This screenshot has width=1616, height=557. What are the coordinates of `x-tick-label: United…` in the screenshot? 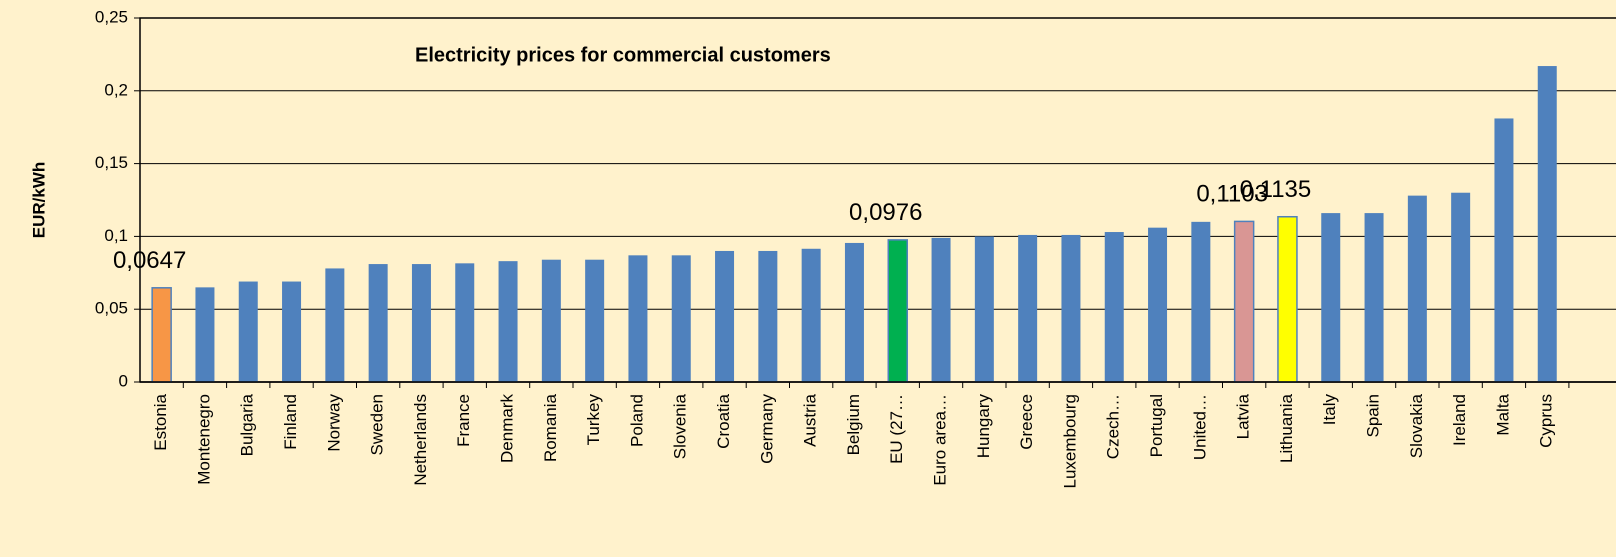 It's located at (1199, 427).